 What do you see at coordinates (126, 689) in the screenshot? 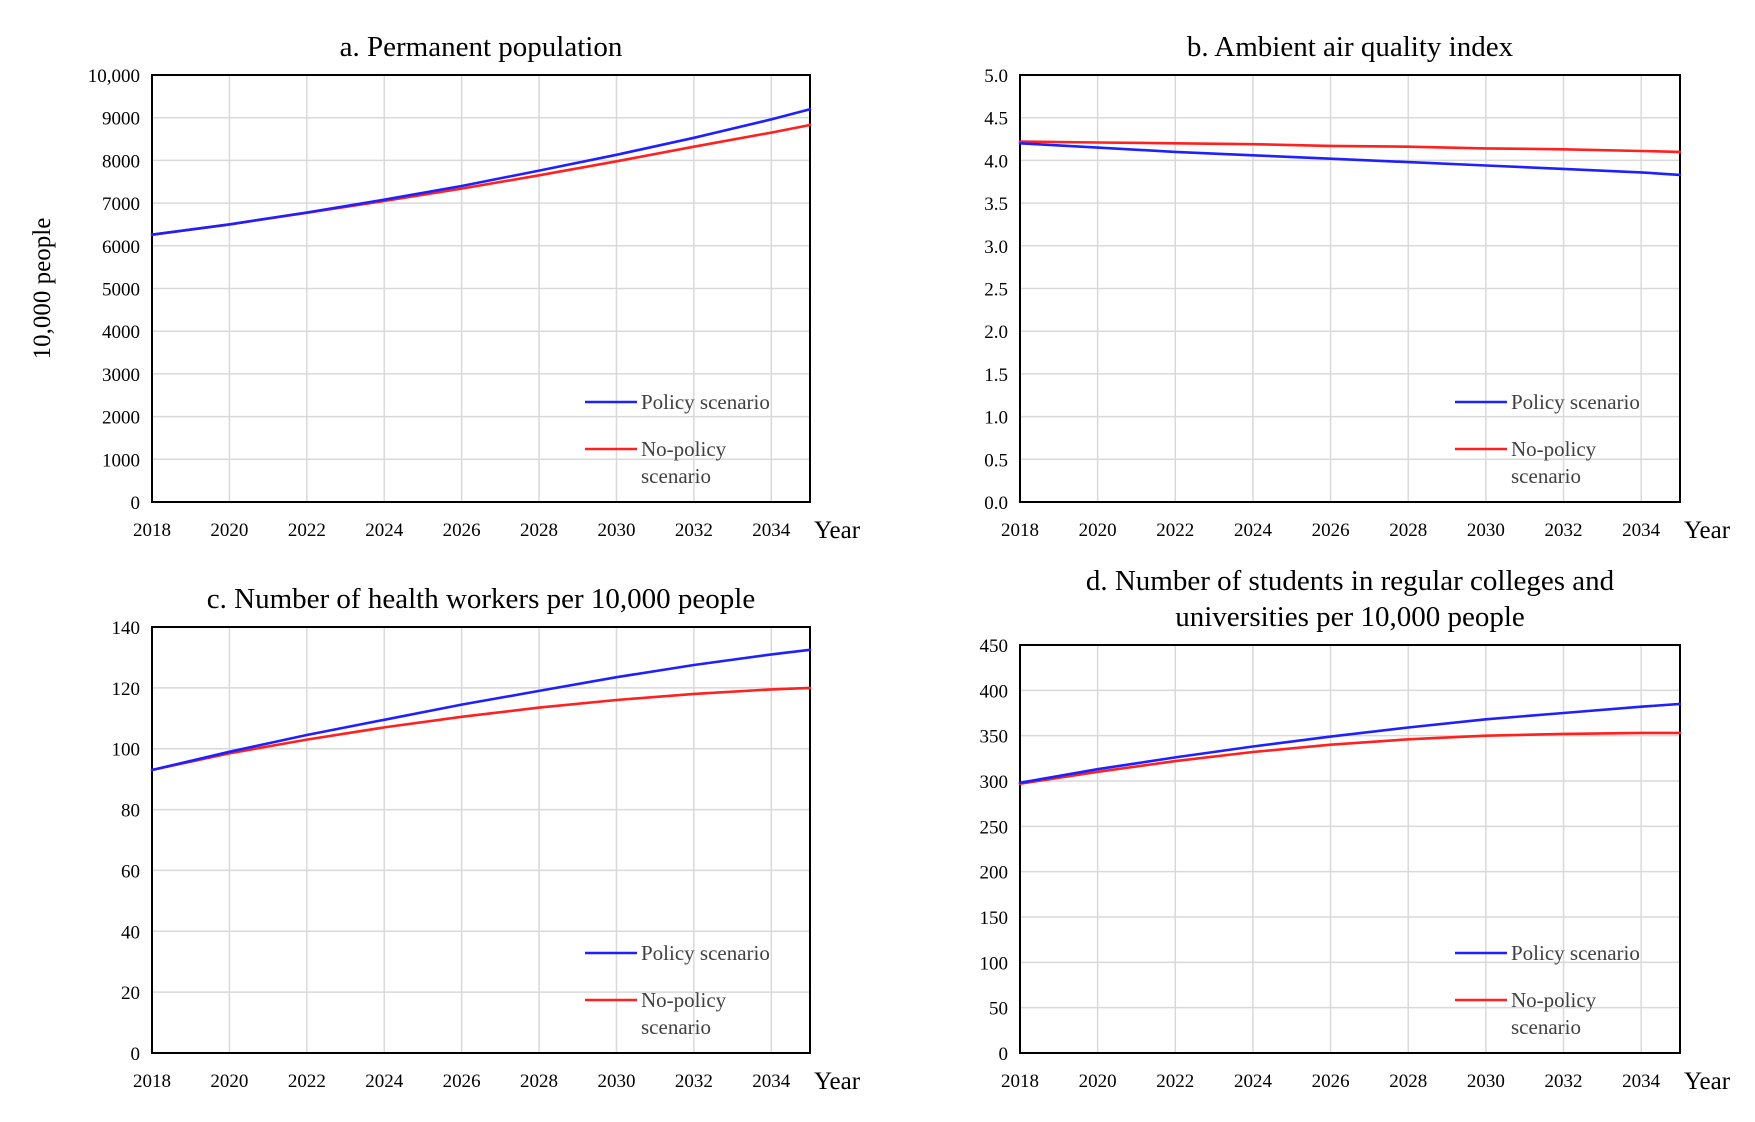
I see `y-tick-label: 120` at bounding box center [126, 689].